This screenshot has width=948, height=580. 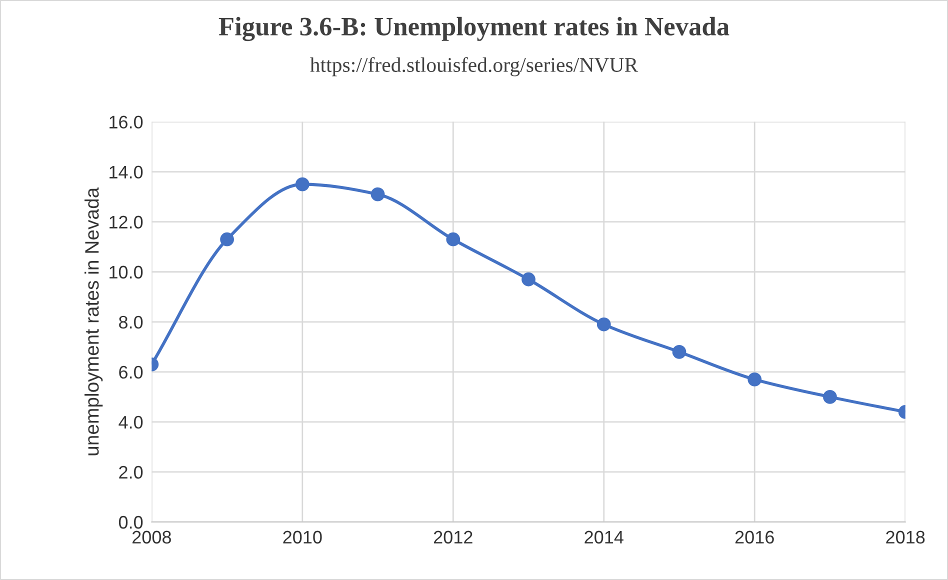 What do you see at coordinates (131, 322) in the screenshot?
I see `y-tick-label: 8.0` at bounding box center [131, 322].